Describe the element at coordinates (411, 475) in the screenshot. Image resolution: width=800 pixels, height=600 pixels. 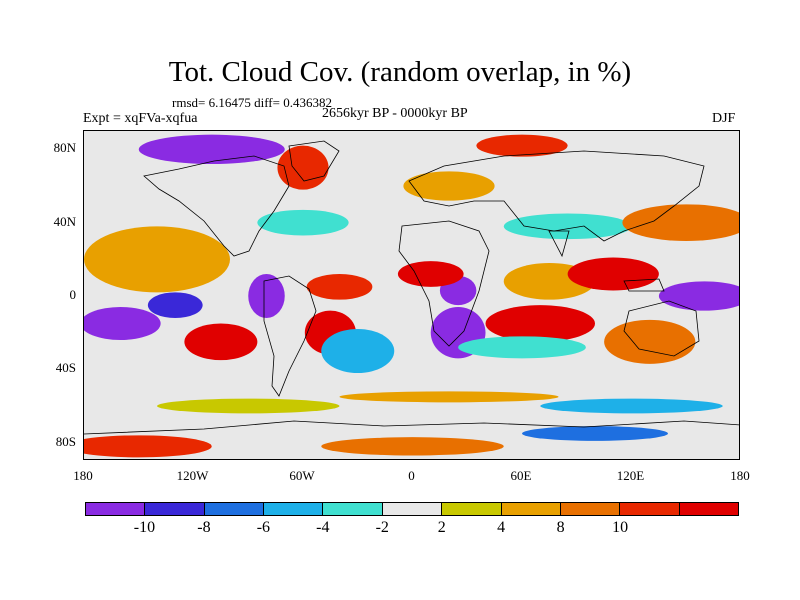
I see `x-tick-label: 0` at that location.